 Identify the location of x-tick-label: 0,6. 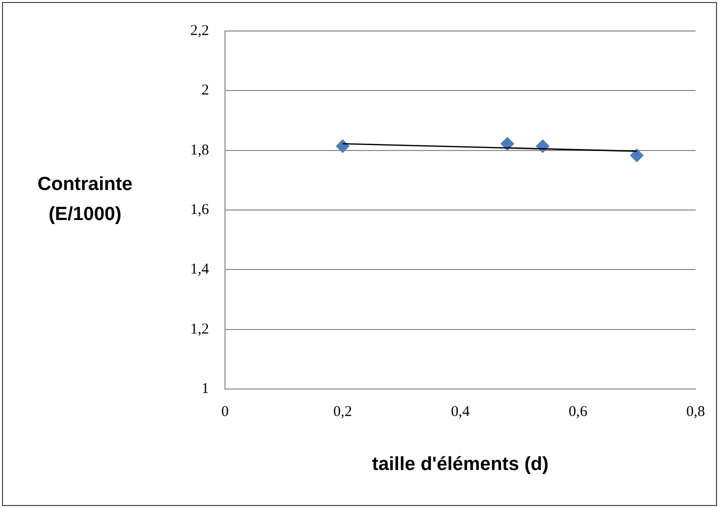
(578, 412).